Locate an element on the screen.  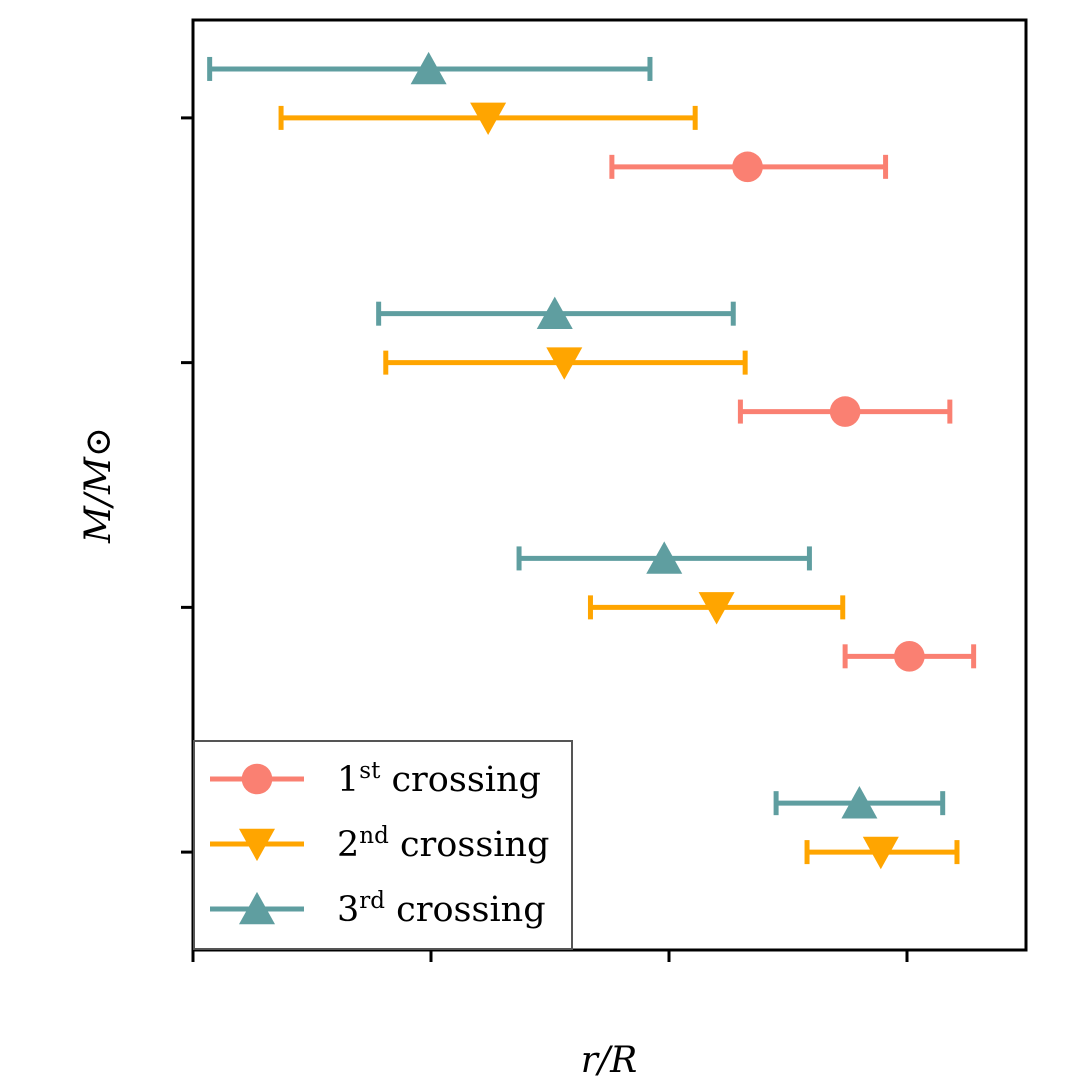
legend-label: 2nd crossing is located at coordinates (443, 844).